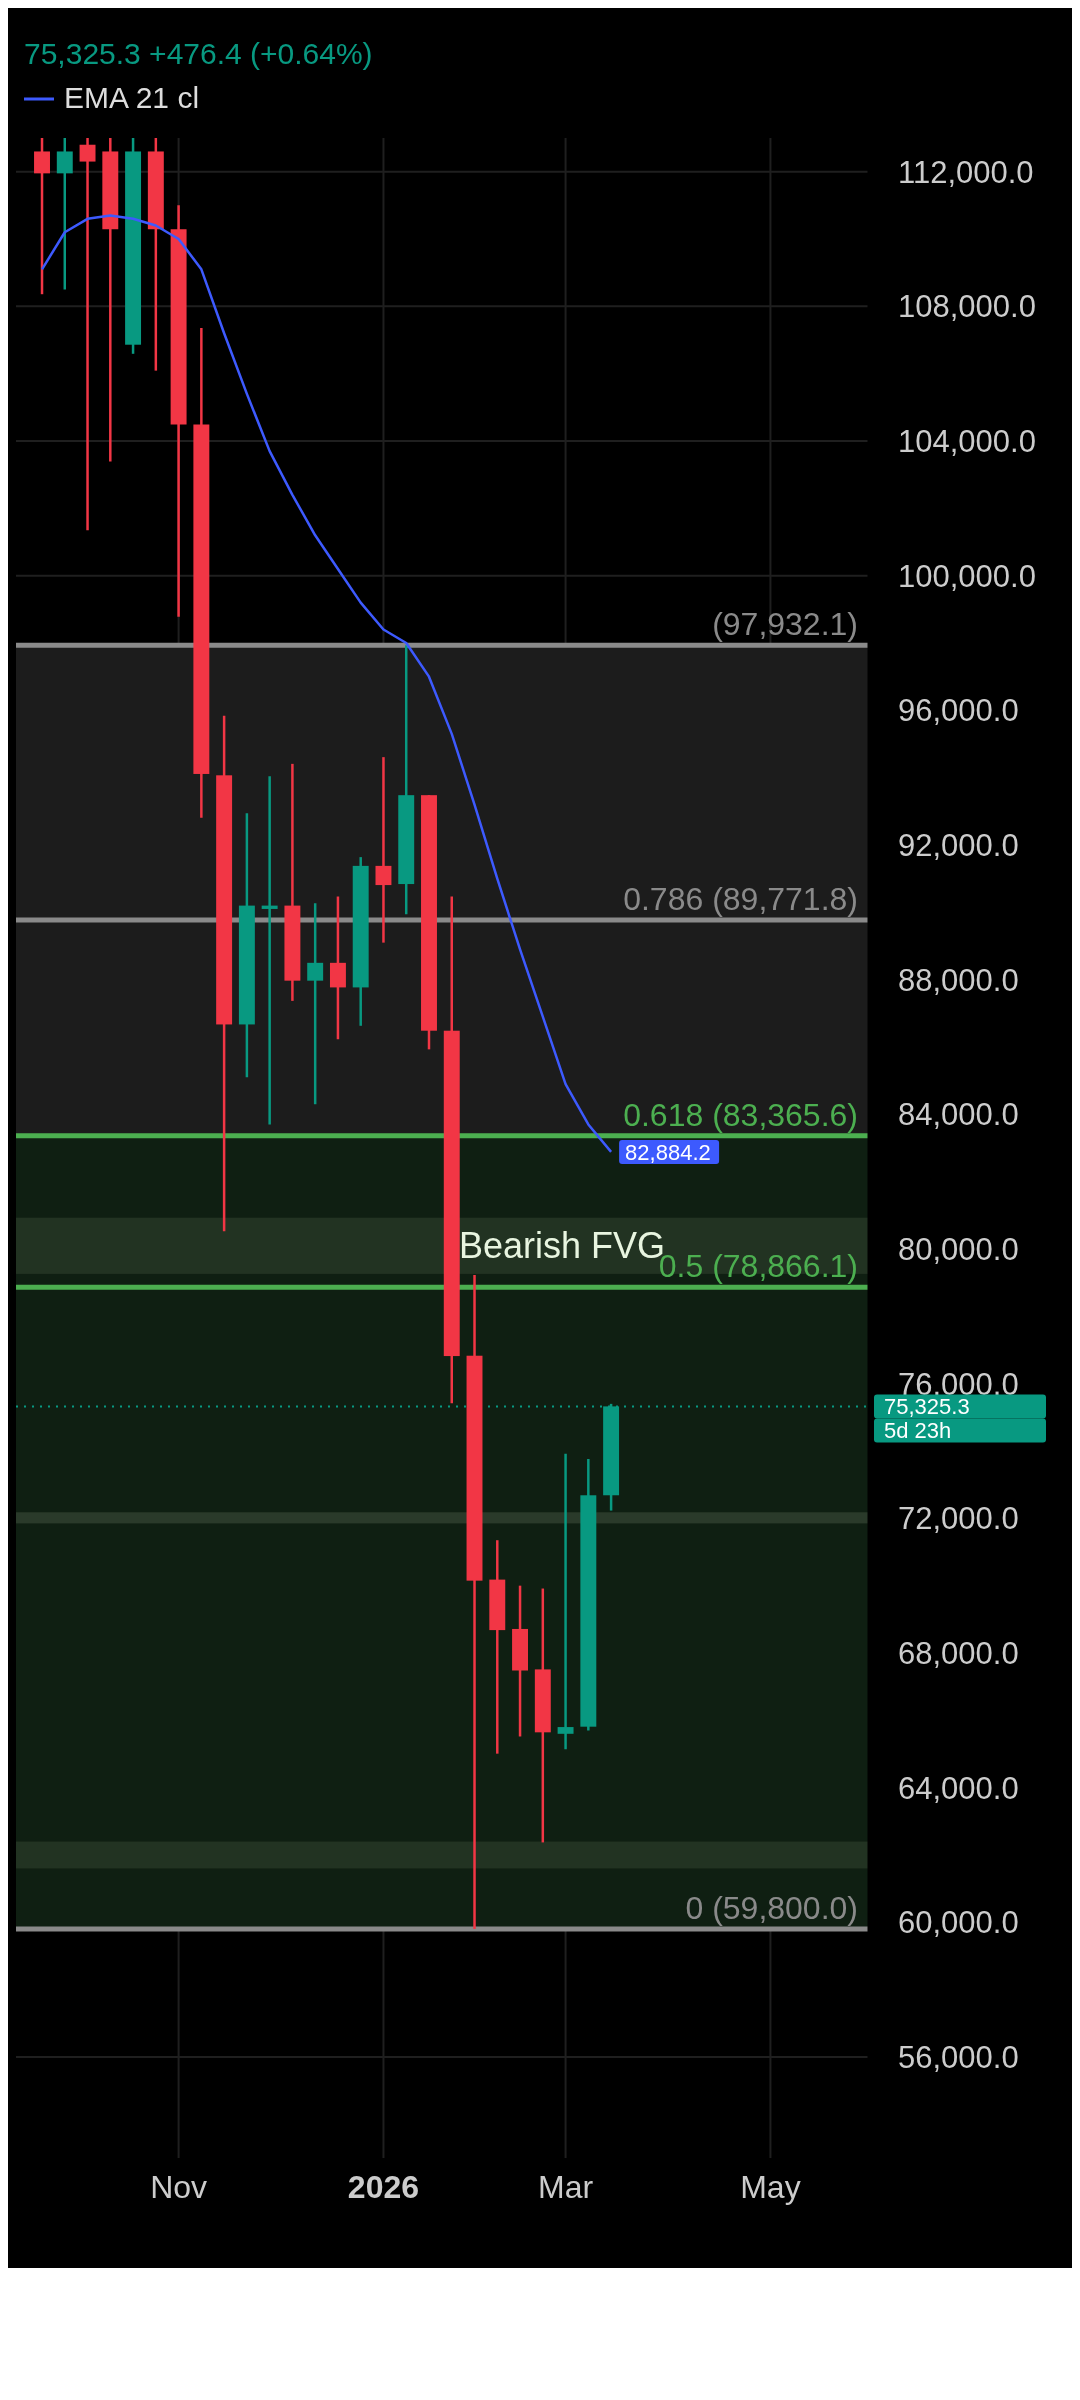 This screenshot has height=2400, width=1080. Describe the element at coordinates (958, 1788) in the screenshot. I see `y-tick-label: 64,000.0` at that location.